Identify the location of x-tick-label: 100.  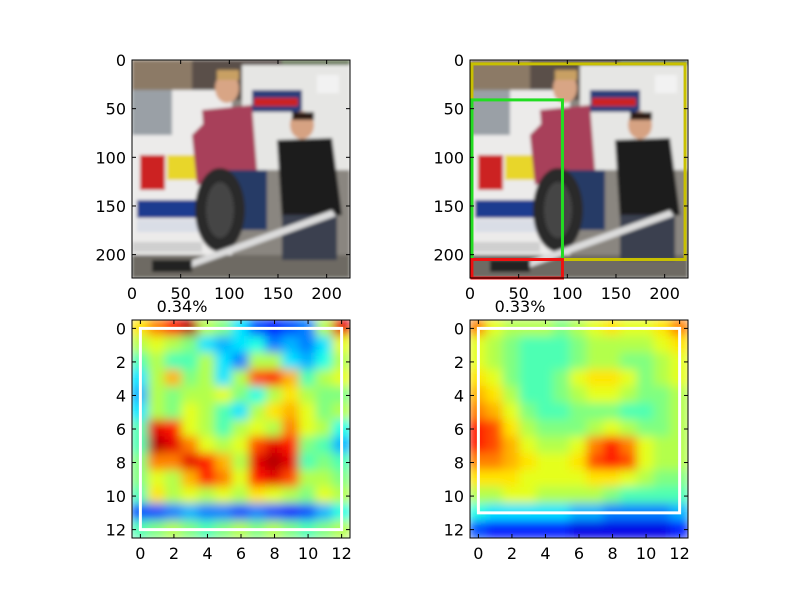
(229, 293).